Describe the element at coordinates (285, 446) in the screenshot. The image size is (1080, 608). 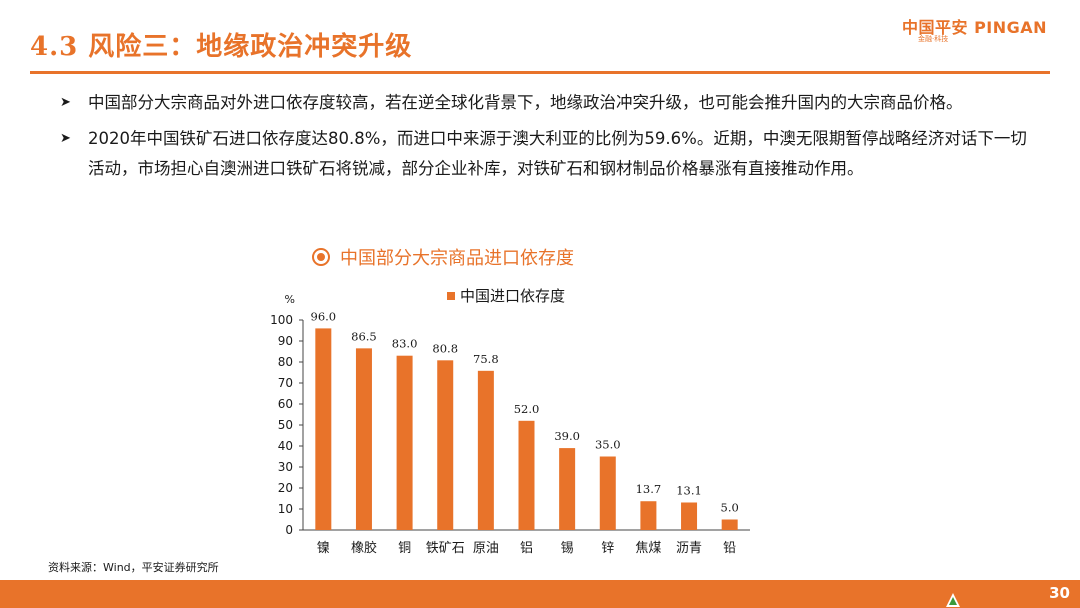
I see `y-tick-label: 40` at that location.